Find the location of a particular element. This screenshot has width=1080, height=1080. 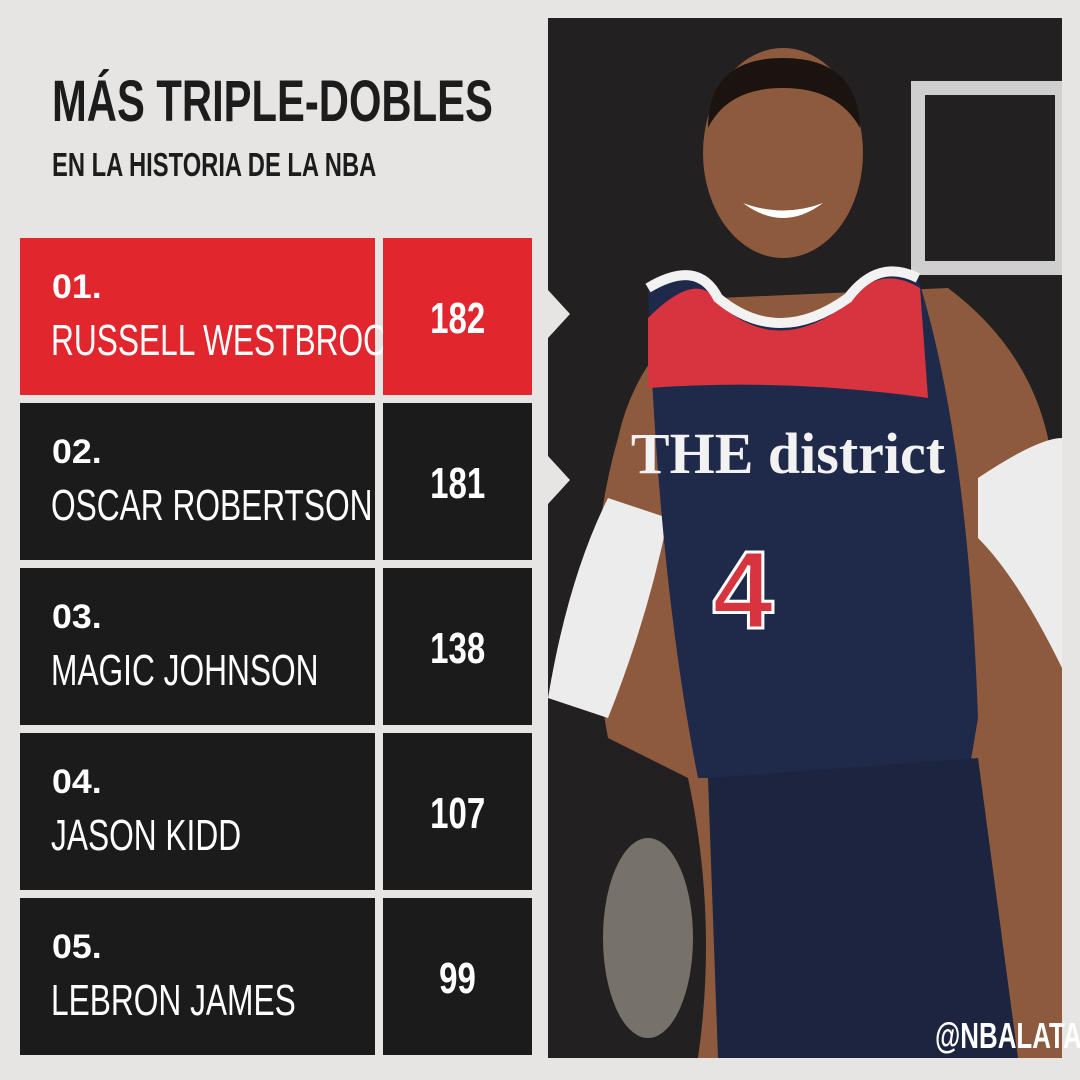

value: 181 is located at coordinates (457, 484).